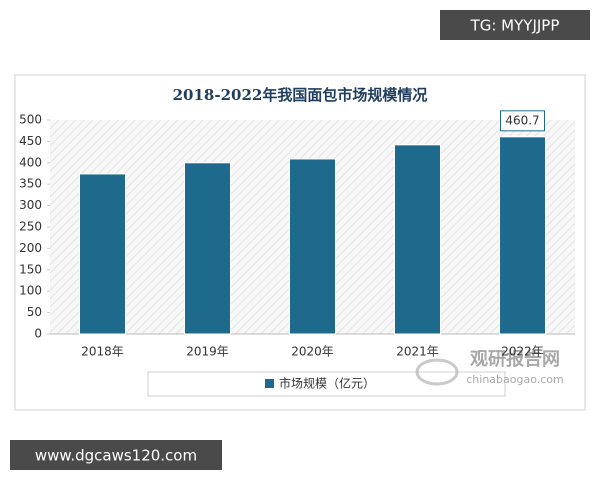 The width and height of the screenshot is (600, 484). Describe the element at coordinates (269, 383) in the screenshot. I see `legend-swatch` at that location.